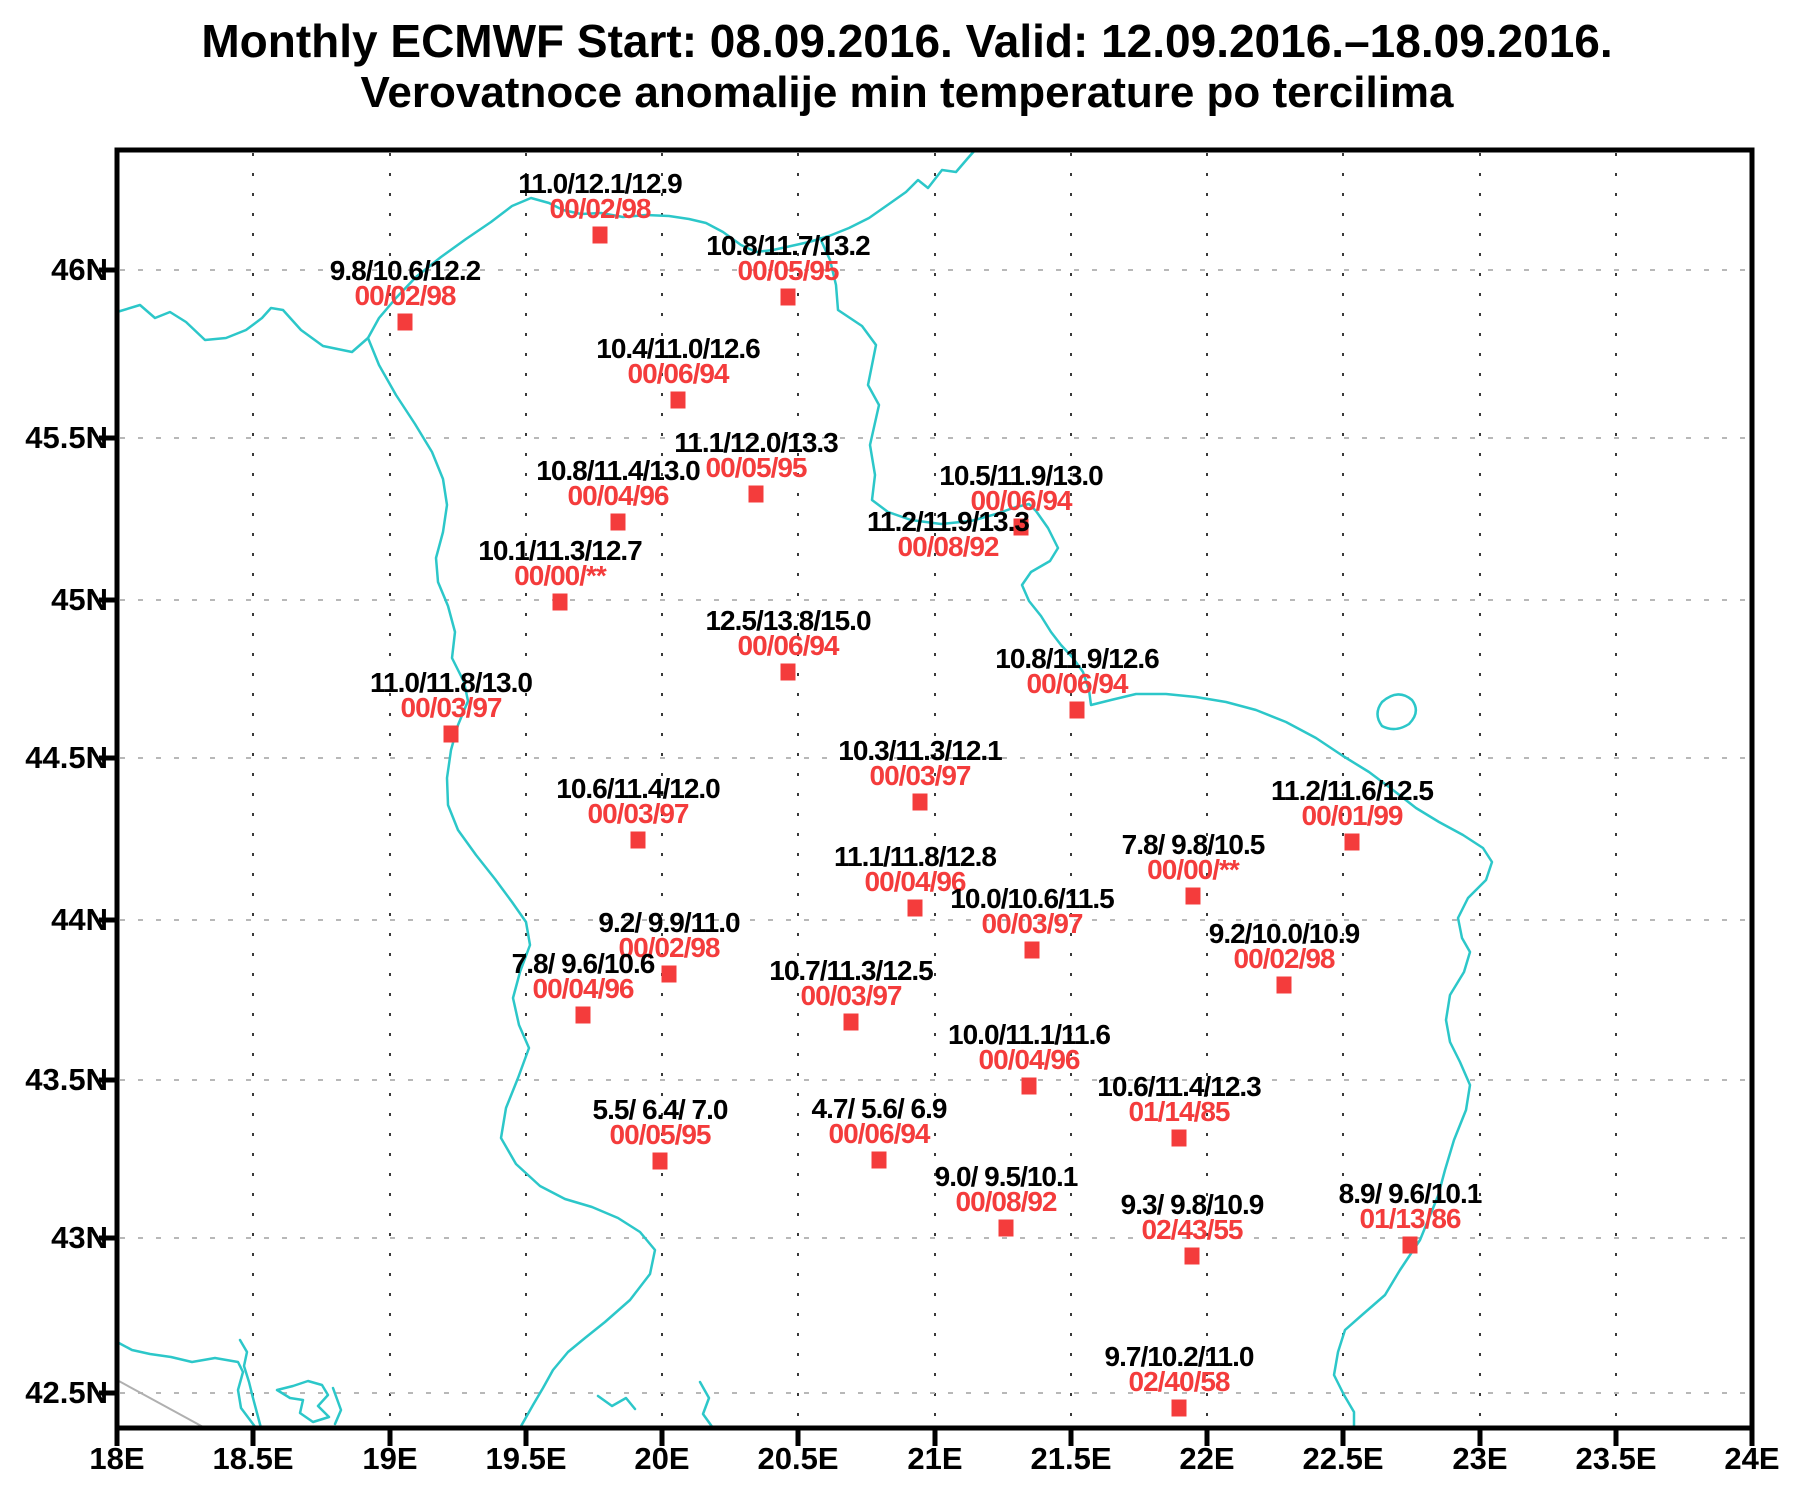  I want to click on y-axis-label: 44.5N, so click(66, 757).